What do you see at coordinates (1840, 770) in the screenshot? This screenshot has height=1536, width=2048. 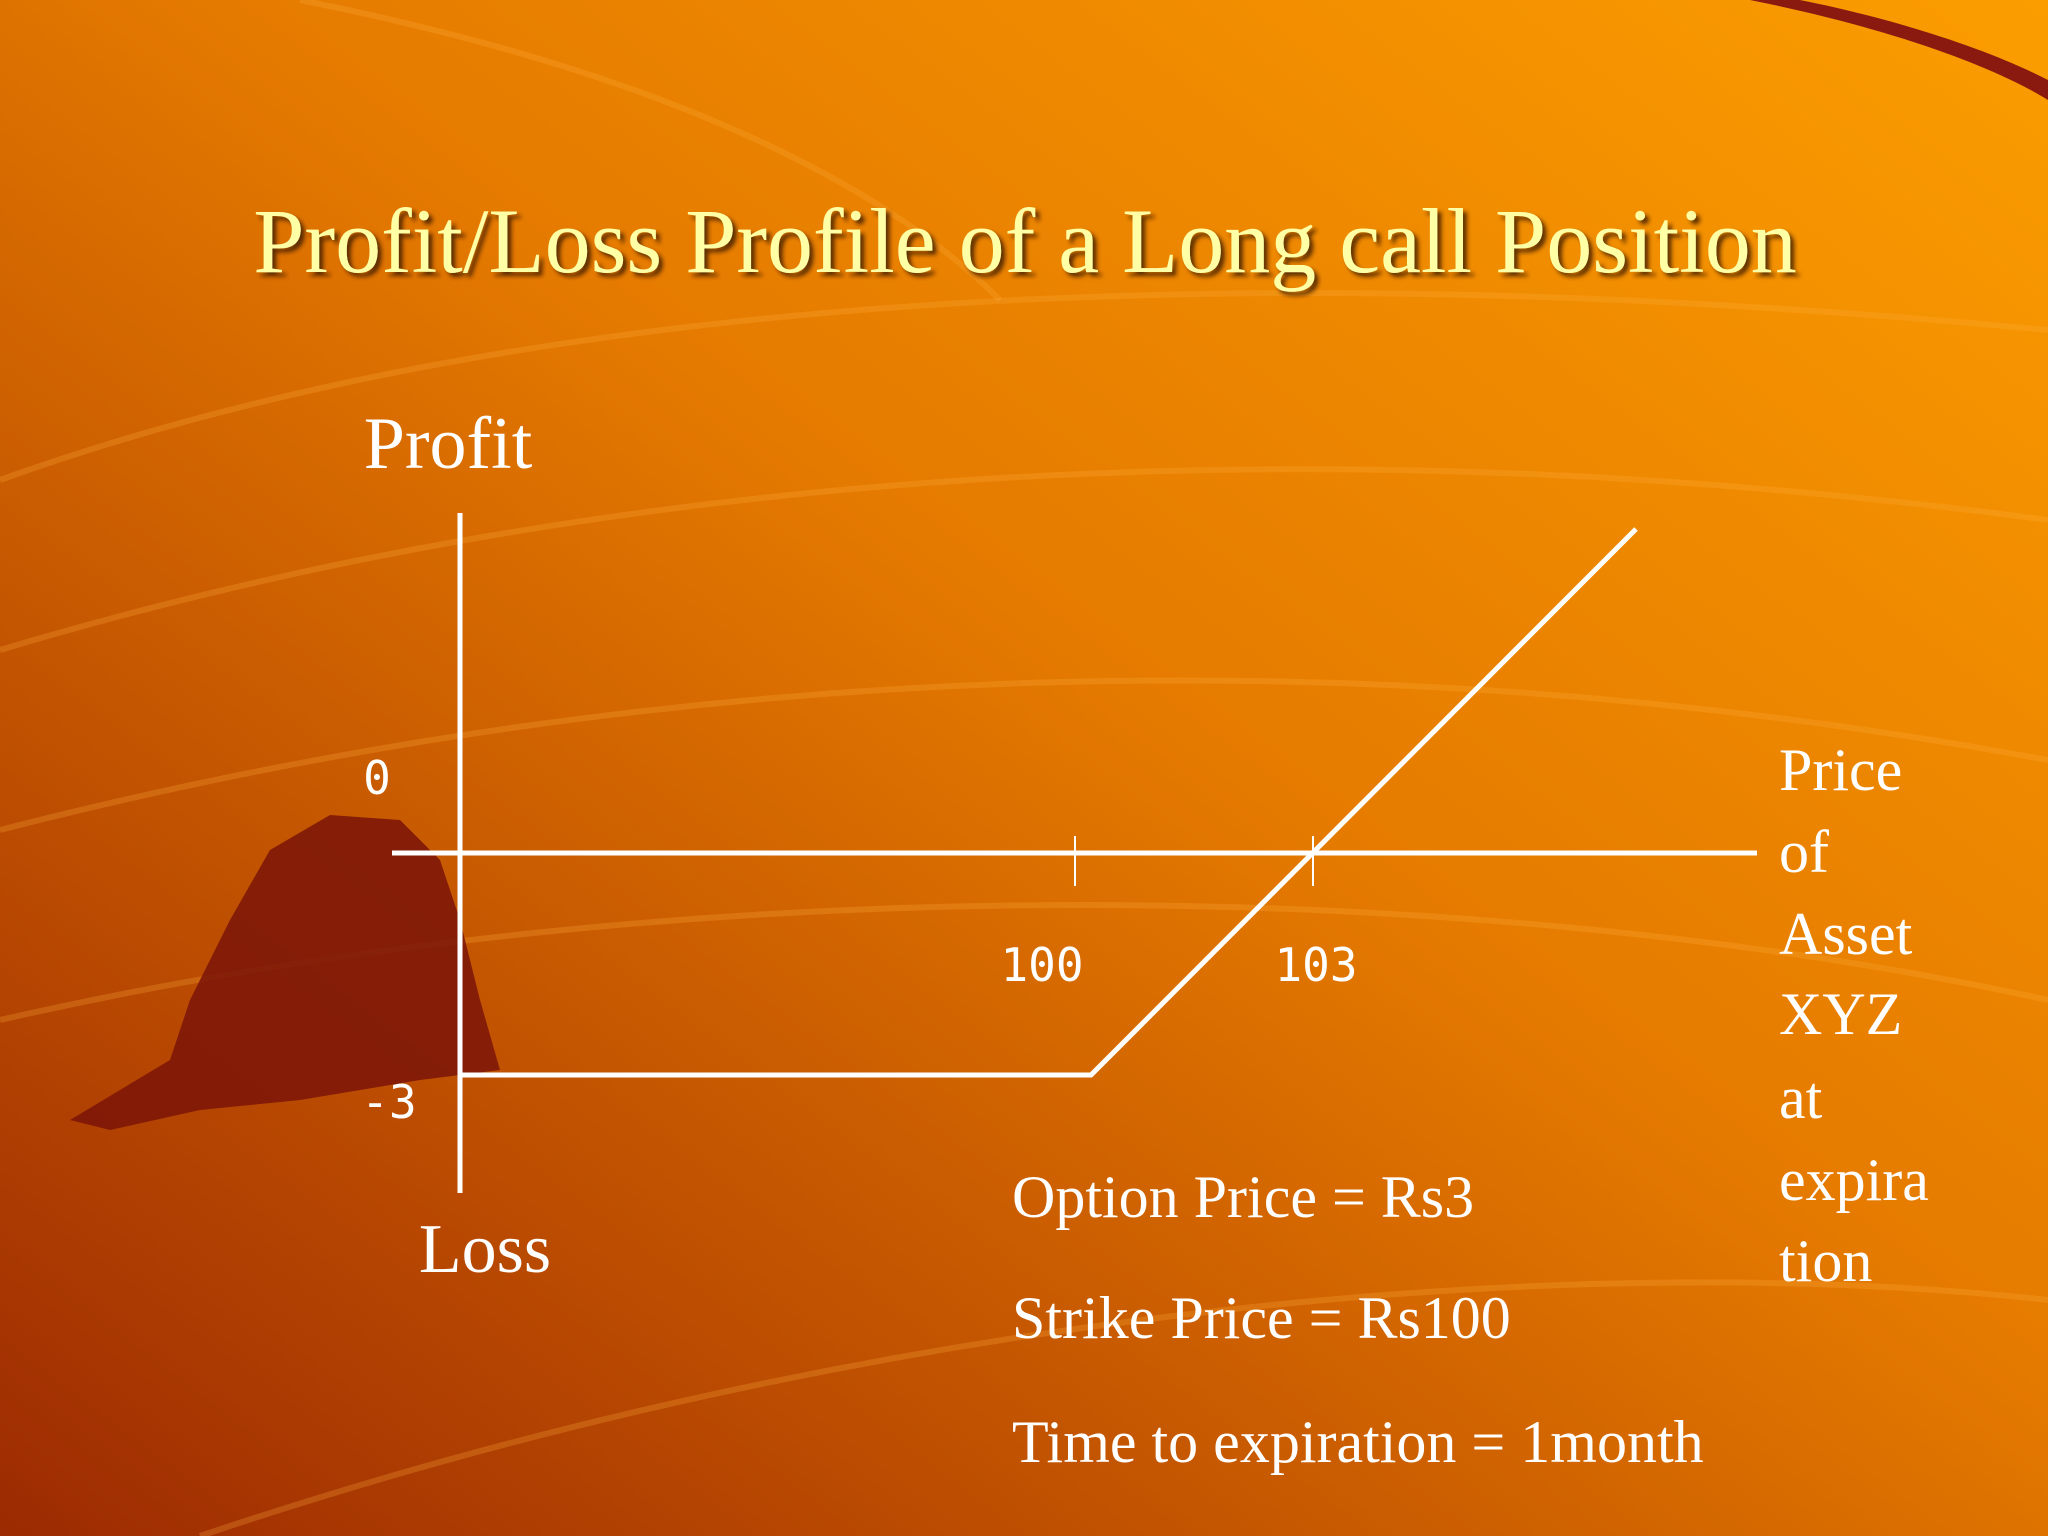 I see `x-axis-label-line: Price` at bounding box center [1840, 770].